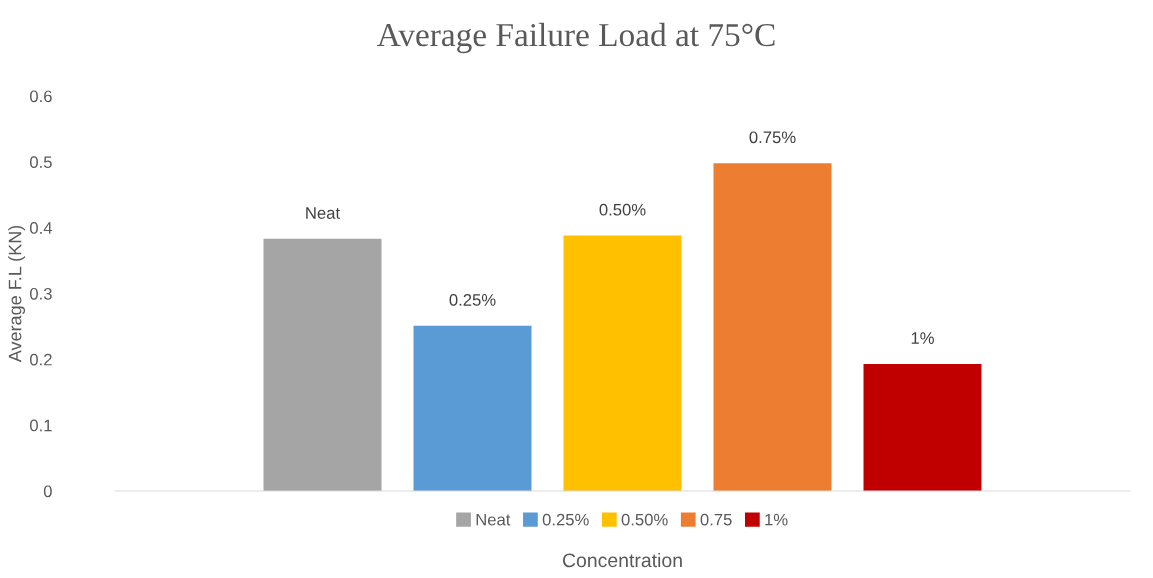 Image resolution: width=1153 pixels, height=578 pixels. What do you see at coordinates (644, 519) in the screenshot?
I see `legend-label: 0.50%` at bounding box center [644, 519].